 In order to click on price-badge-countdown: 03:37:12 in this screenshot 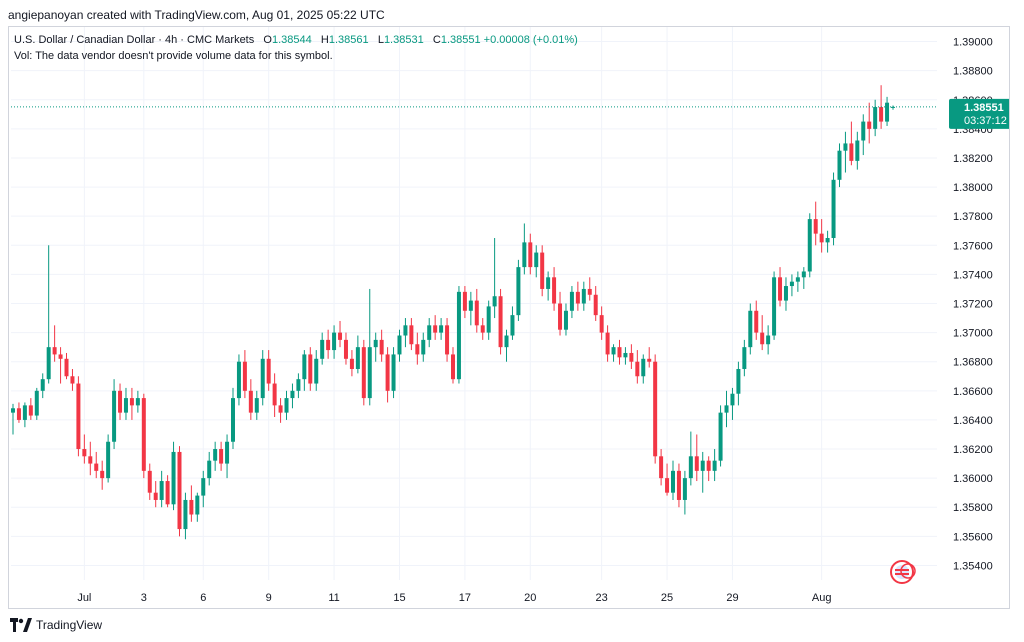, I will do `click(985, 121)`.